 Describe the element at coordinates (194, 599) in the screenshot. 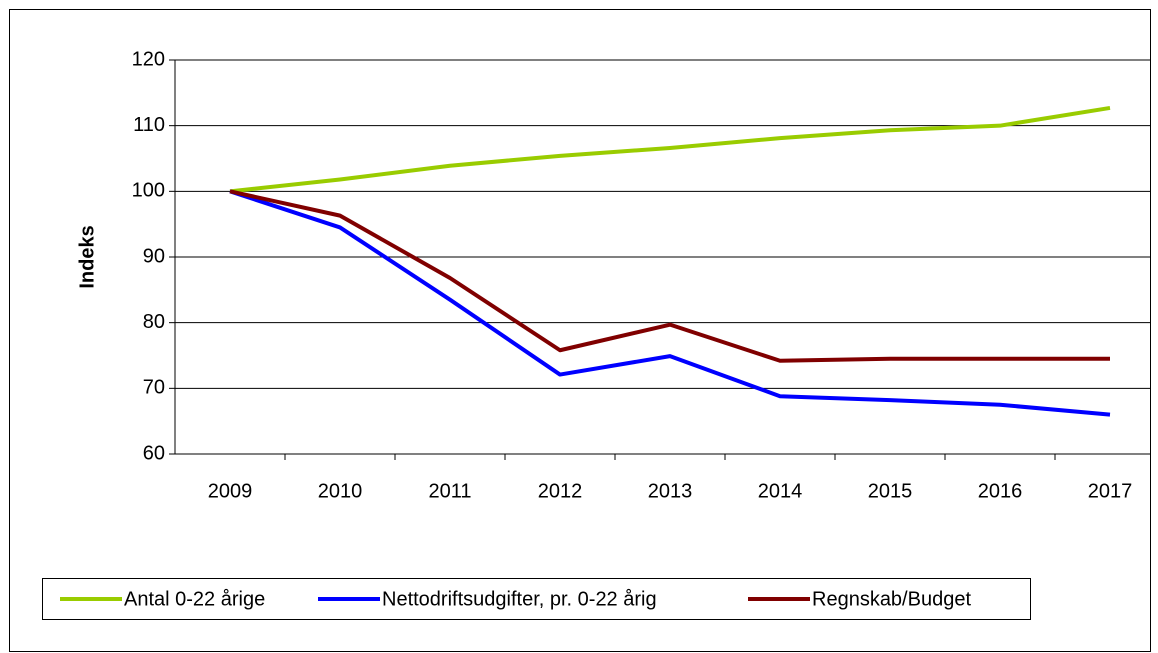

I see `legend-label: Antal 0-22 årige` at that location.